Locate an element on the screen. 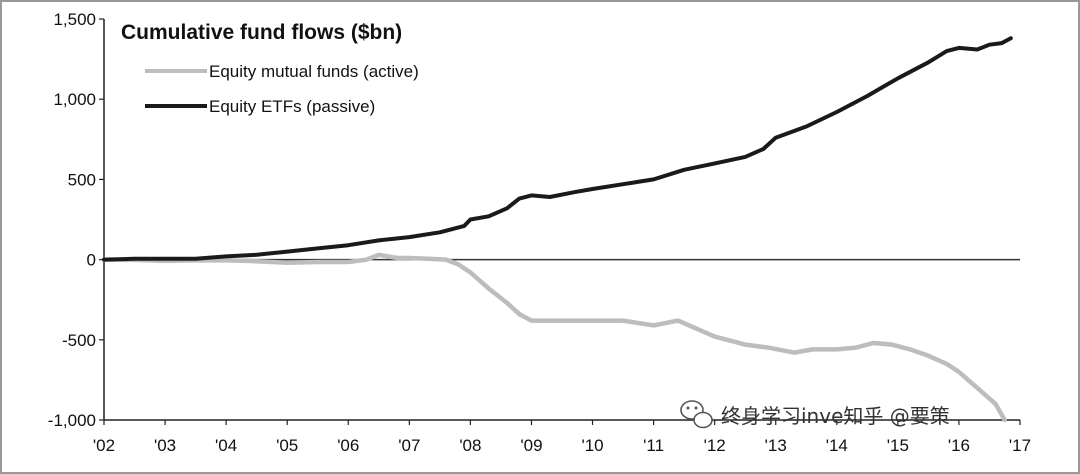 The width and height of the screenshot is (1080, 474). x-tick-label: '05 is located at coordinates (287, 445).